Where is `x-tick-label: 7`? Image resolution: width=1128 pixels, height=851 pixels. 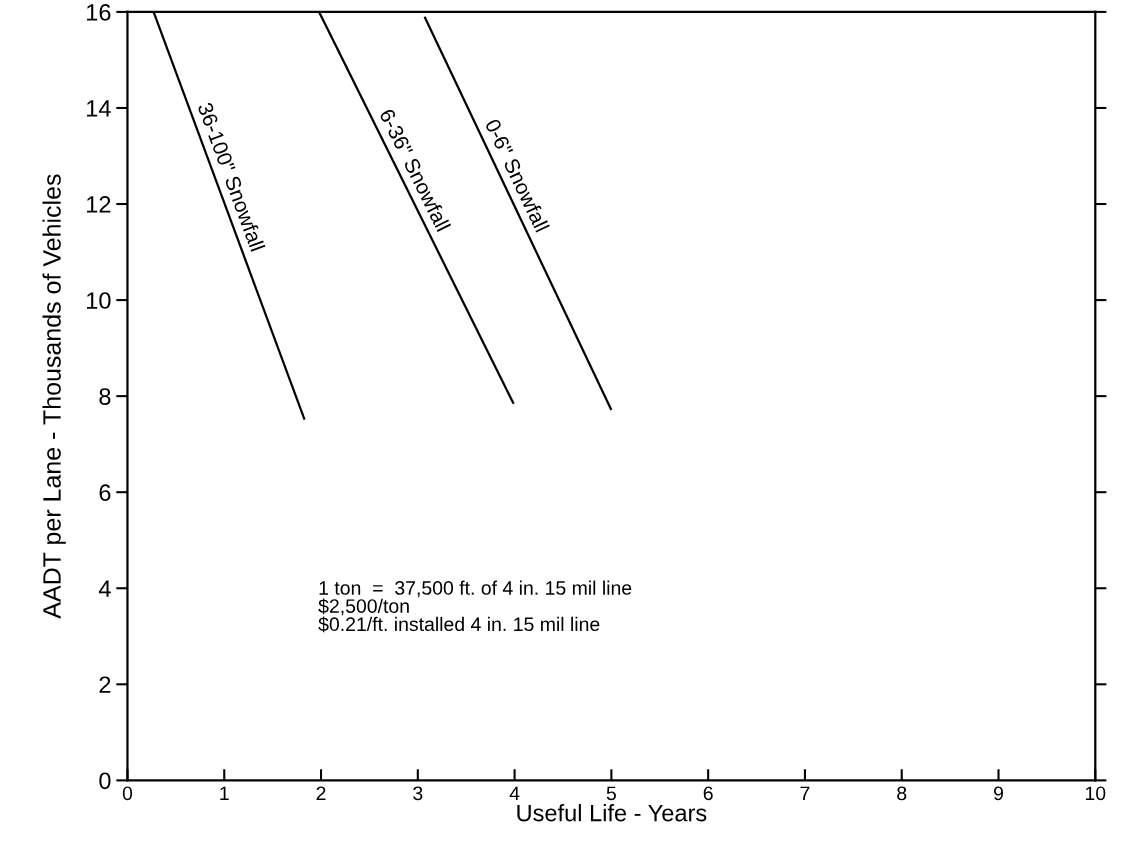 x-tick-label: 7 is located at coordinates (805, 793).